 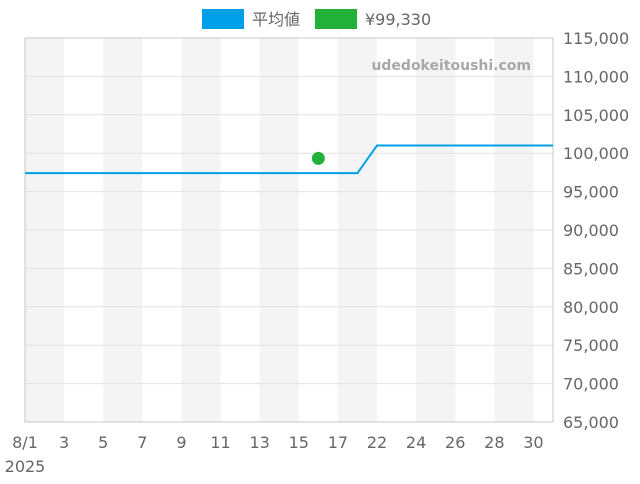 What do you see at coordinates (64, 442) in the screenshot?
I see `x-tick-label: 3` at bounding box center [64, 442].